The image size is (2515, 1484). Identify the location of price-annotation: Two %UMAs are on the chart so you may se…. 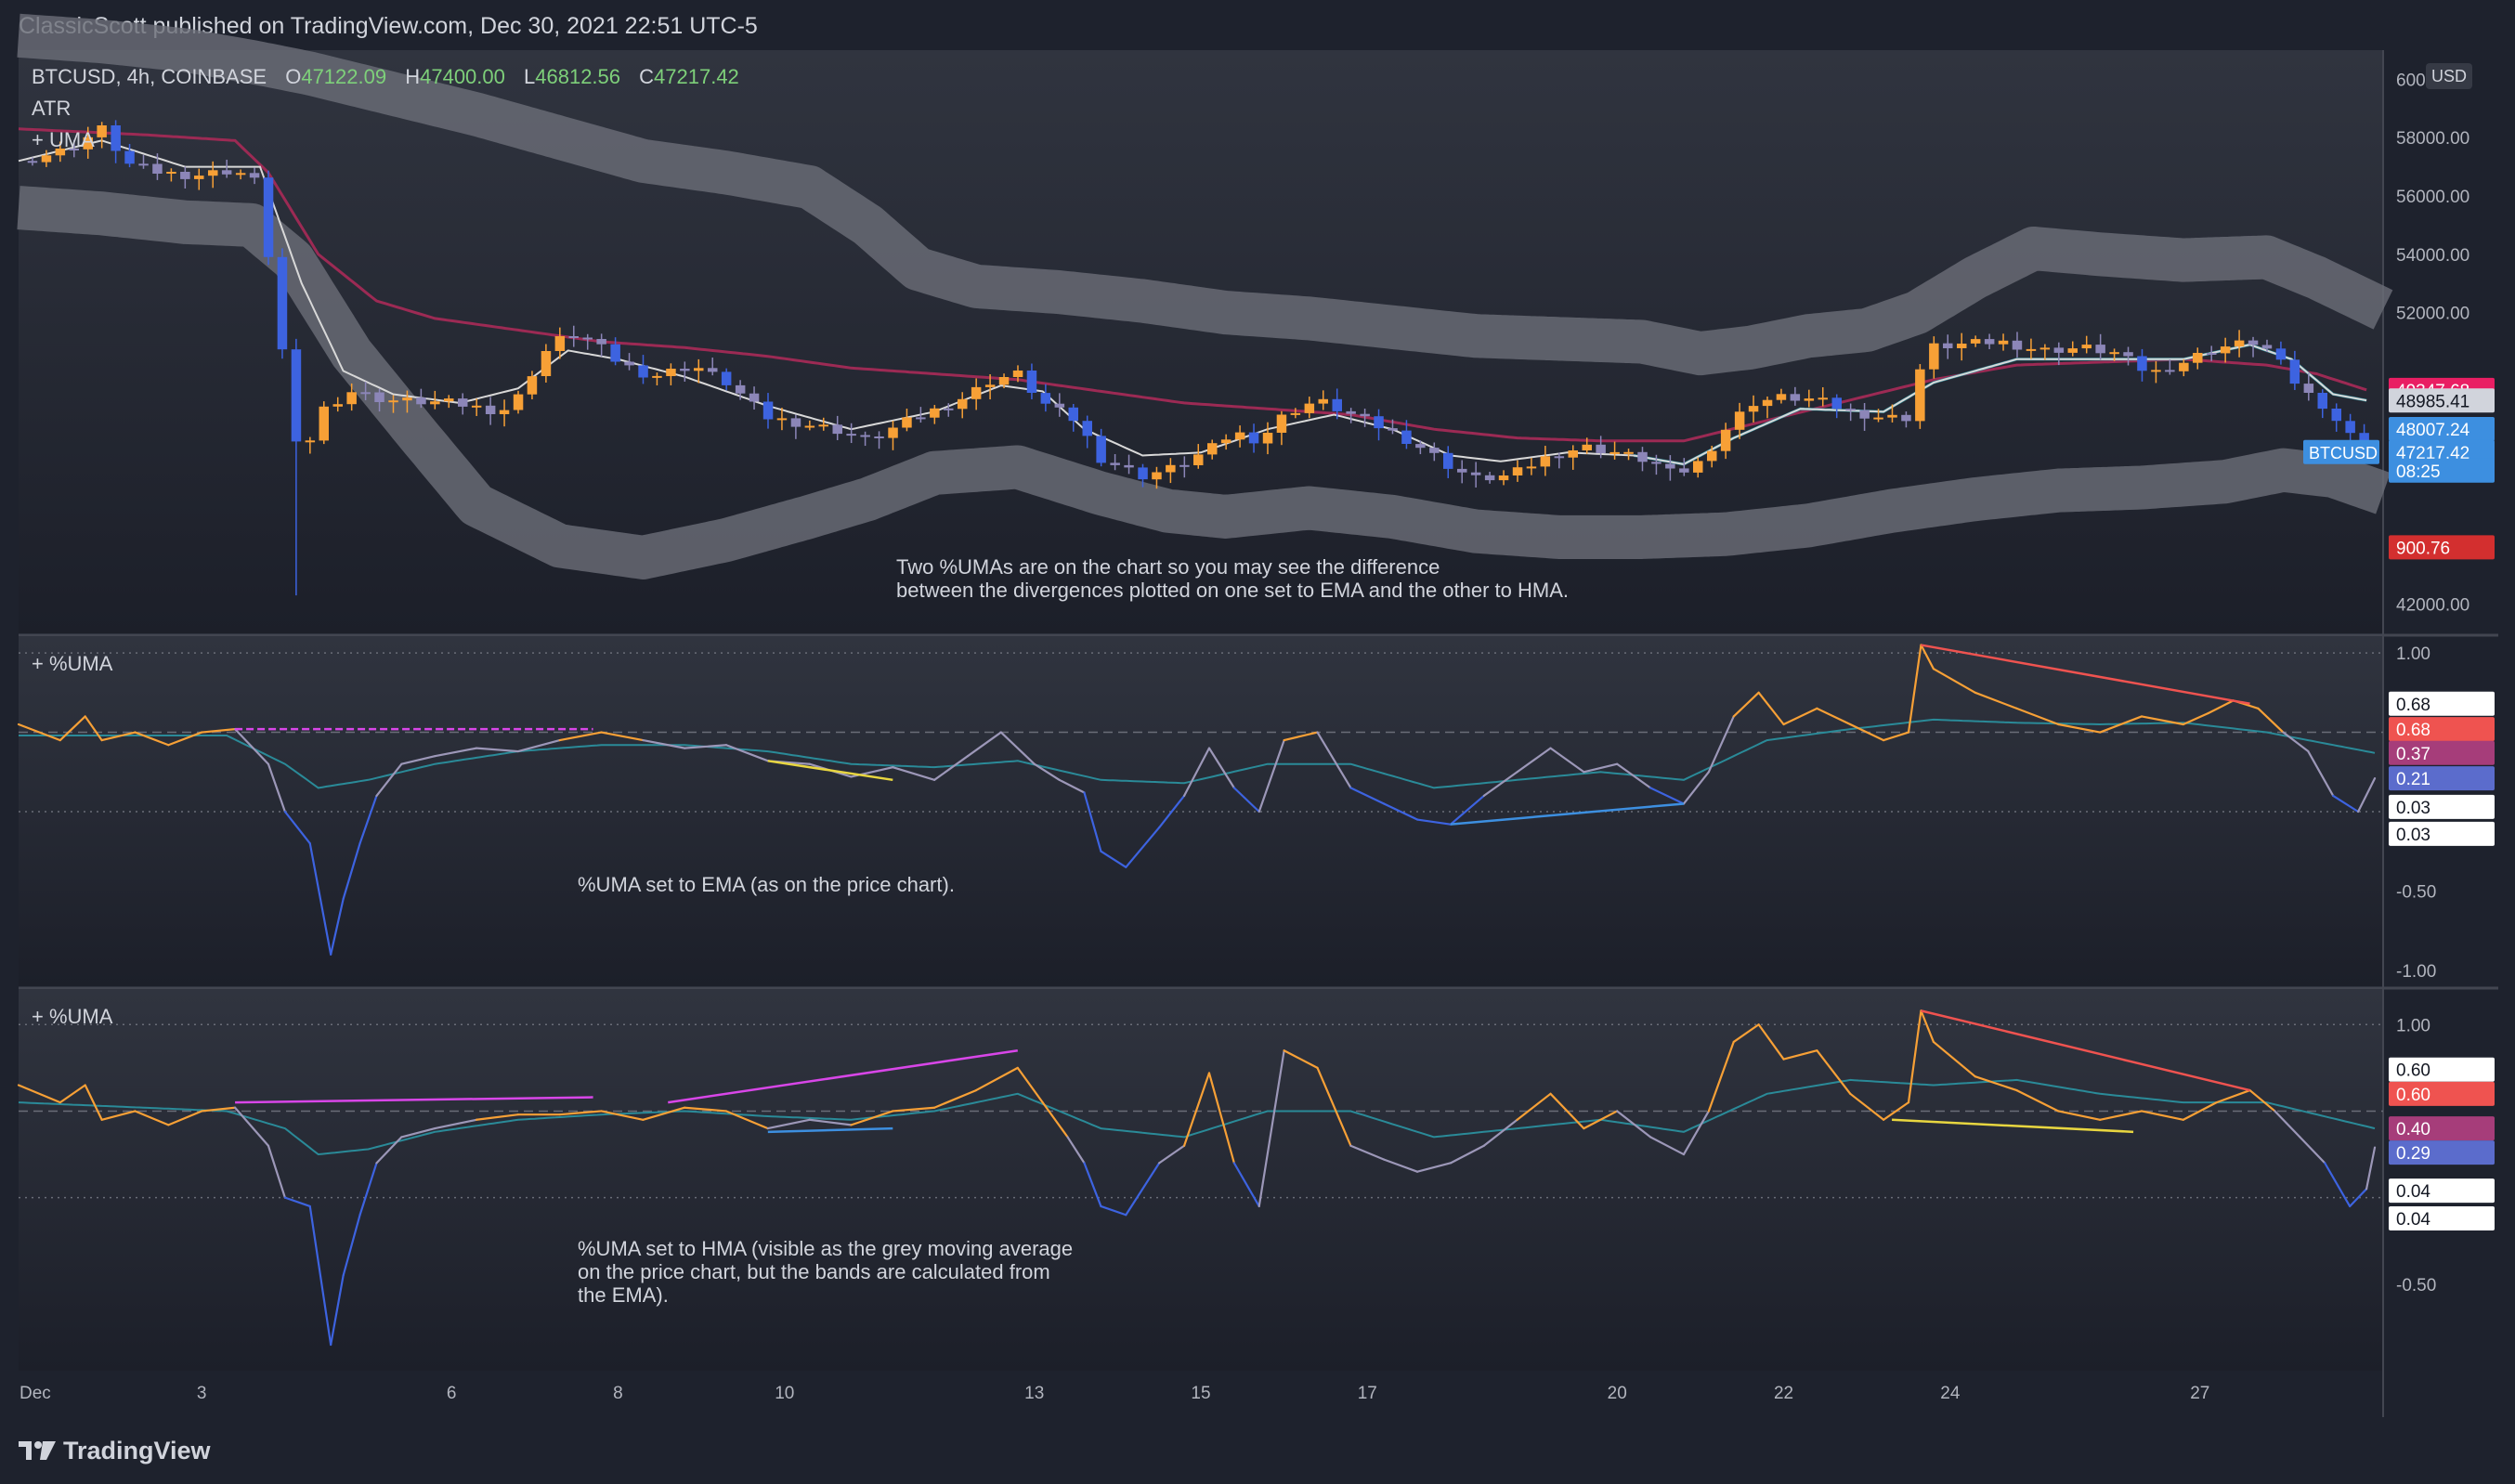
(1232, 578).